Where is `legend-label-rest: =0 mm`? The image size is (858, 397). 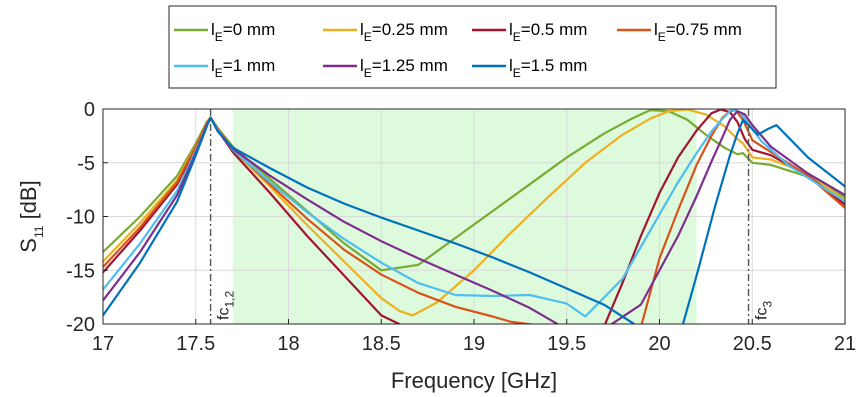
legend-label-rest: =0 mm is located at coordinates (249, 29).